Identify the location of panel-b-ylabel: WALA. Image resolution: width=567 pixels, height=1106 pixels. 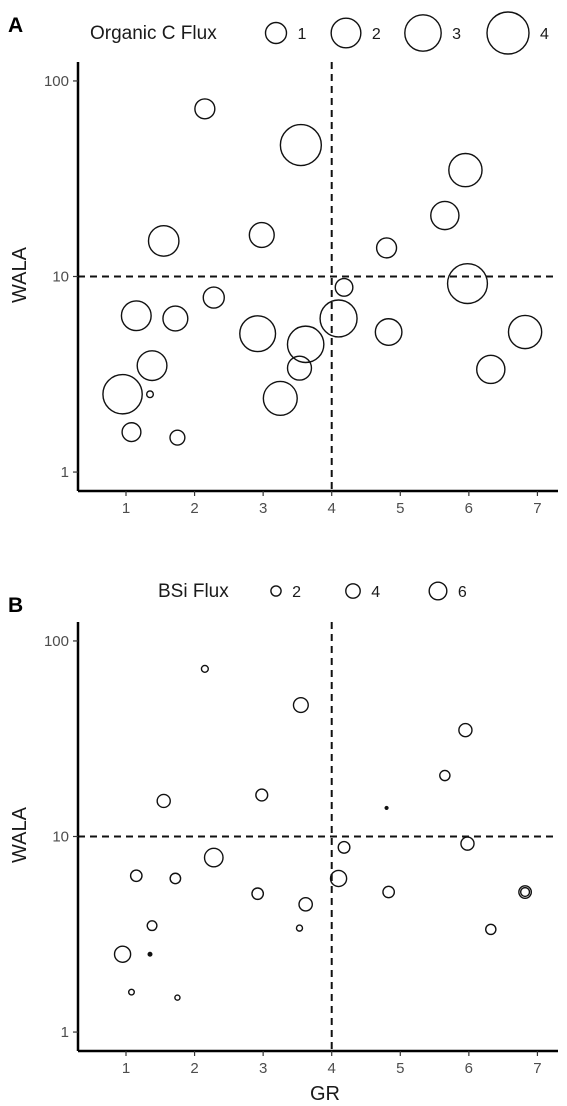
(20, 834).